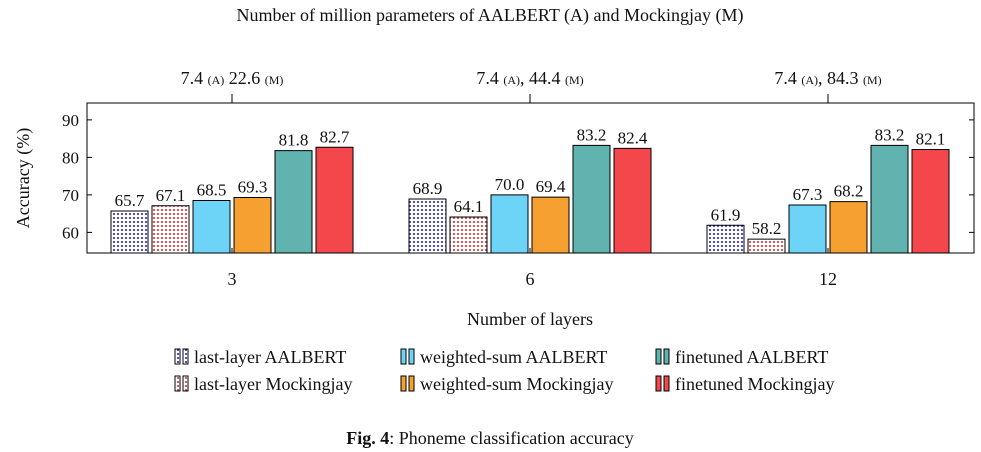 The image size is (981, 452). I want to click on y-tick-label: 90, so click(70, 120).